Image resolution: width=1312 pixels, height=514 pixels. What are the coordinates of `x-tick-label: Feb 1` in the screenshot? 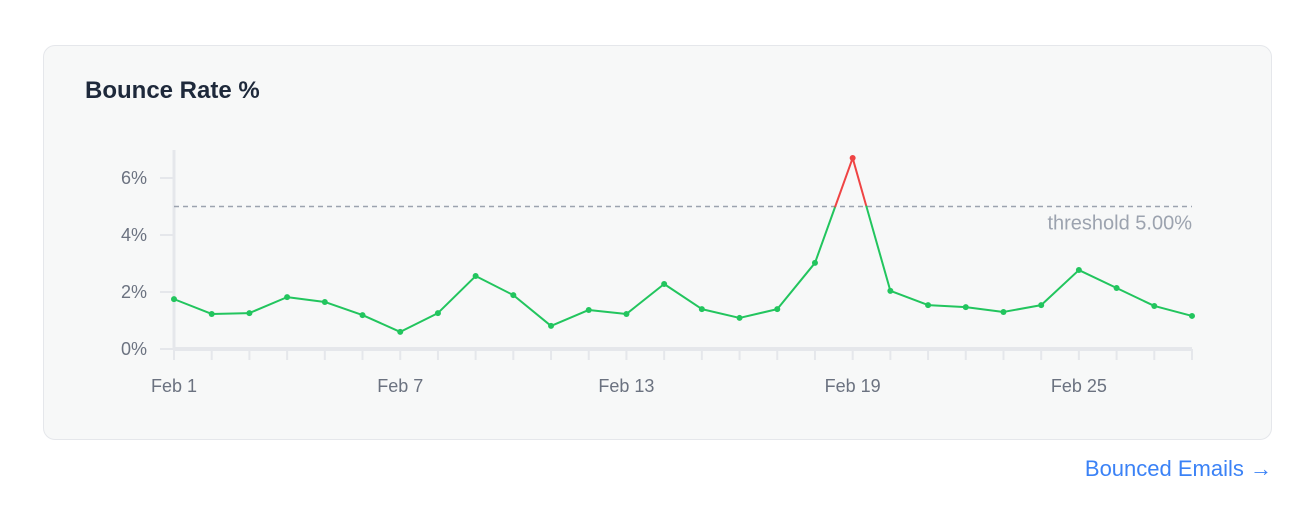 It's located at (174, 386).